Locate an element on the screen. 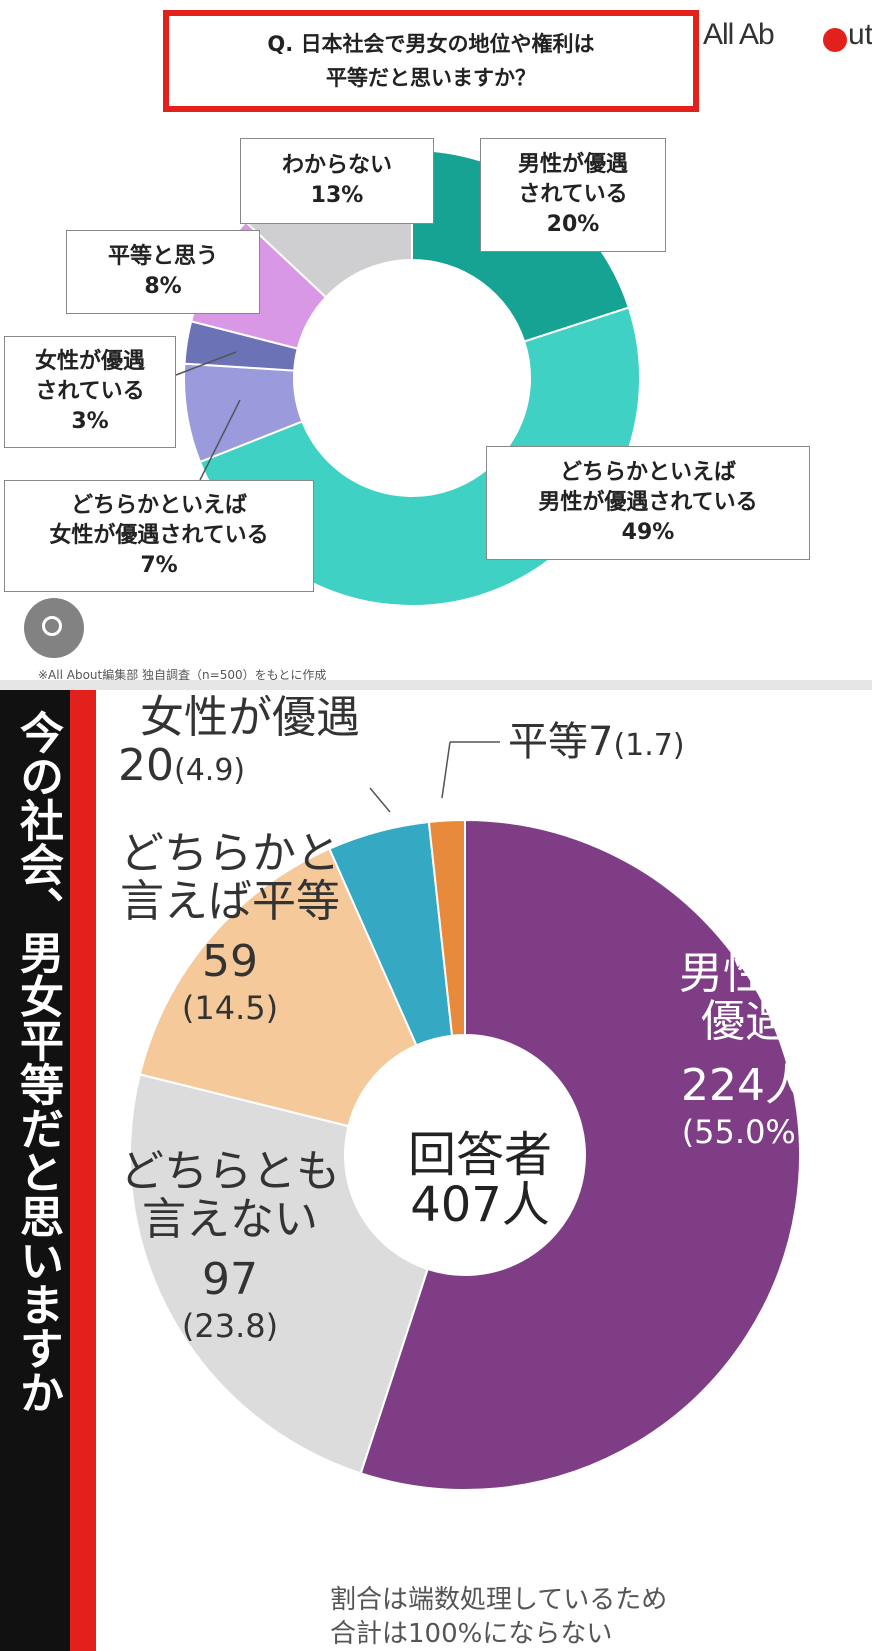 Image resolution: width=872 pixels, height=1651 pixels. slice-label-text: 平等と思う is located at coordinates (162, 256).